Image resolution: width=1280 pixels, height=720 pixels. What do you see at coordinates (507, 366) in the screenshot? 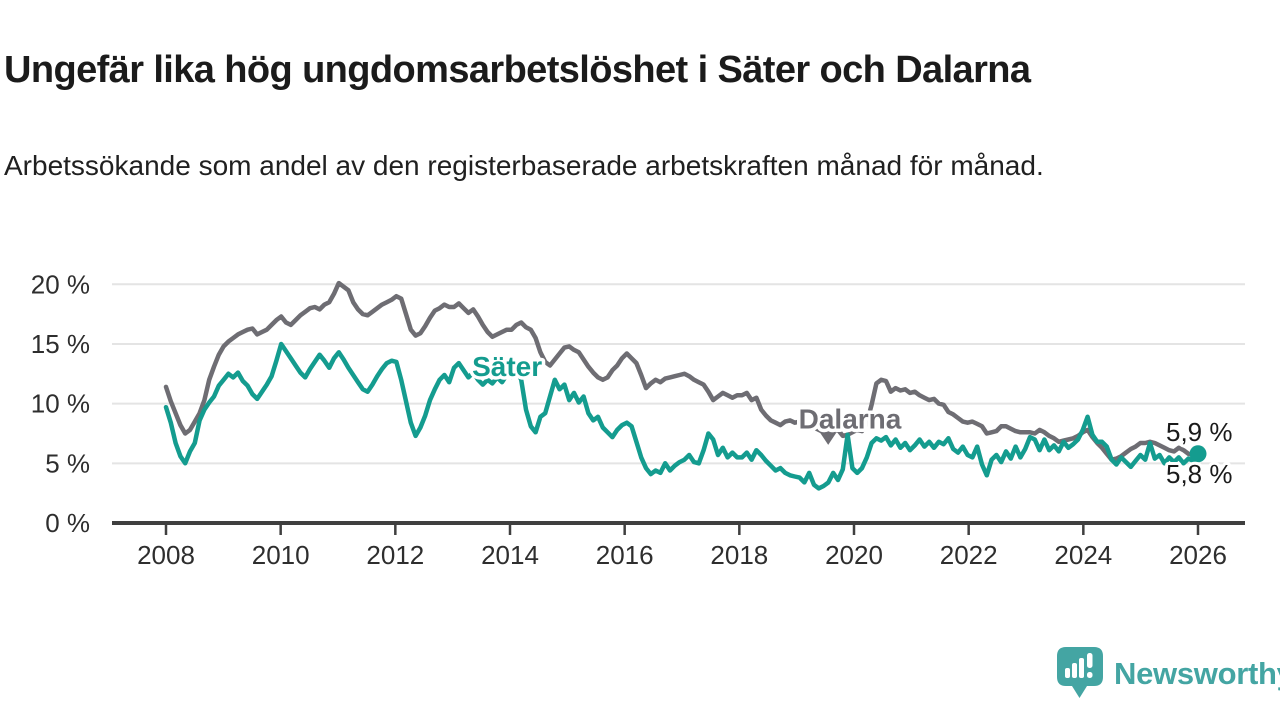
I see `series-label-säter: Säter` at bounding box center [507, 366].